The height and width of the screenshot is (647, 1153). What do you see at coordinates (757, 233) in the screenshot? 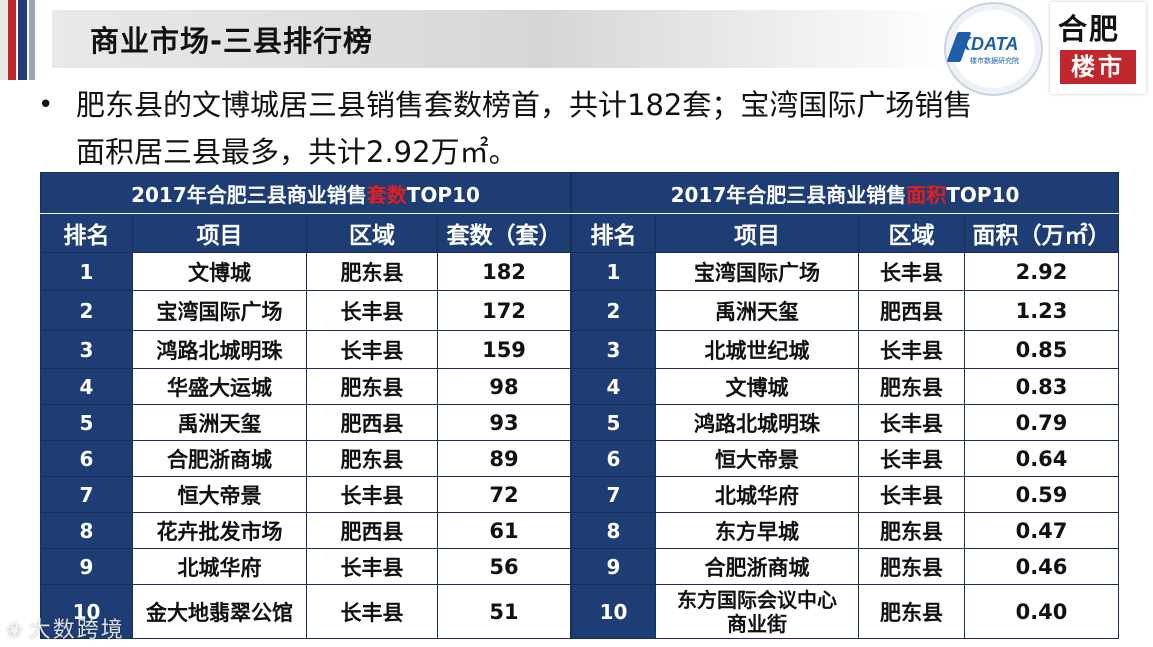
I see `col-header-project: 项目` at bounding box center [757, 233].